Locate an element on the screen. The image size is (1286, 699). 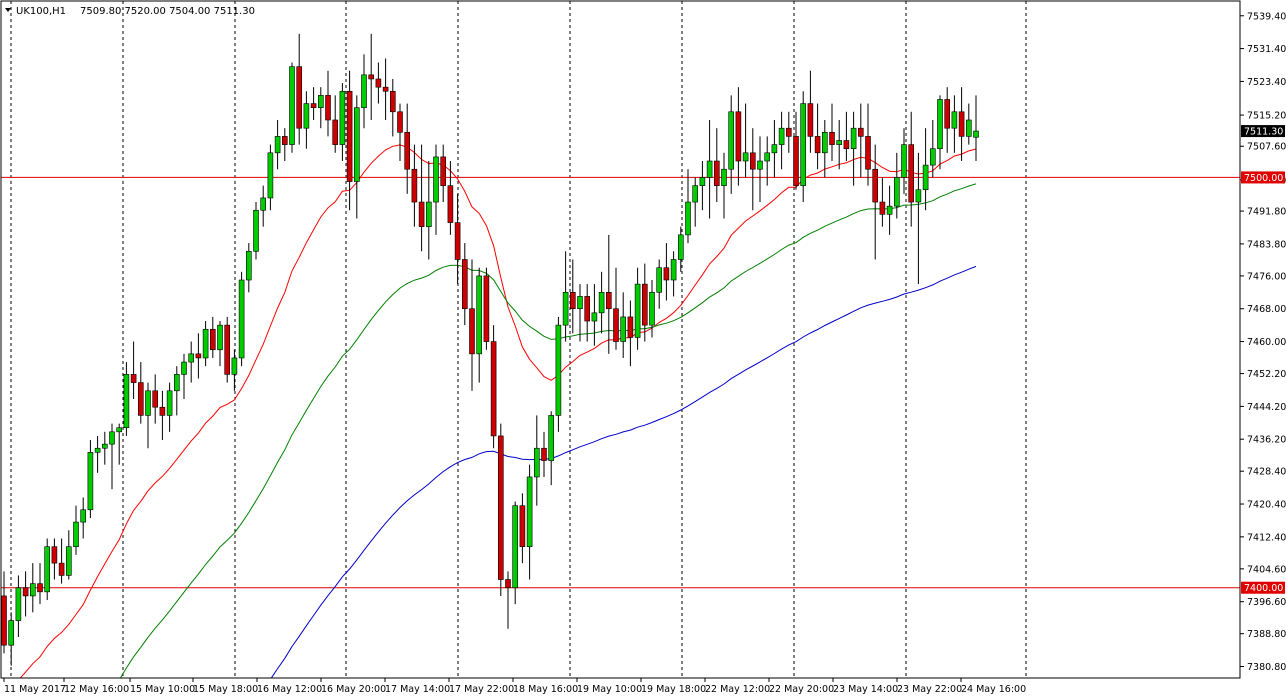
x-tick-label: 18 May 16:00 is located at coordinates (545, 689).